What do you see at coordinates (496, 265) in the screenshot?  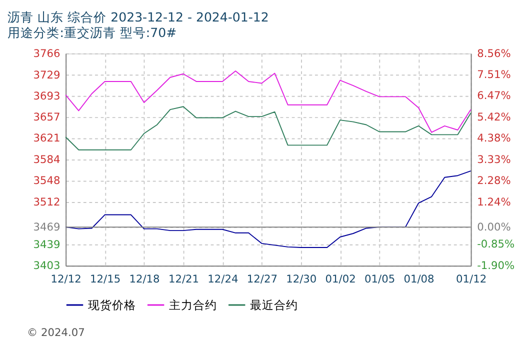 I see `y2-tick-label: -1.90%` at bounding box center [496, 265].